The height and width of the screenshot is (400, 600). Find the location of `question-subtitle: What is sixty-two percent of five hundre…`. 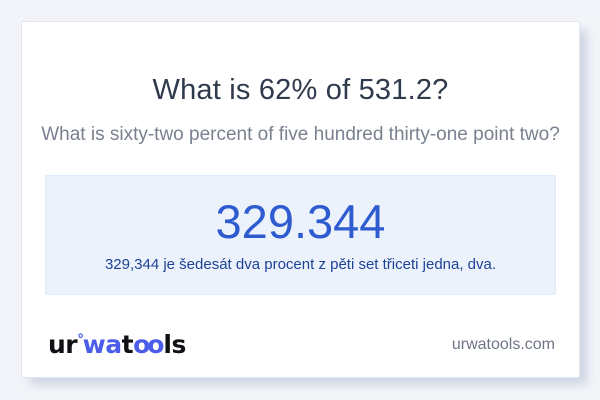

question-subtitle: What is sixty-two percent of five hundre… is located at coordinates (300, 134).